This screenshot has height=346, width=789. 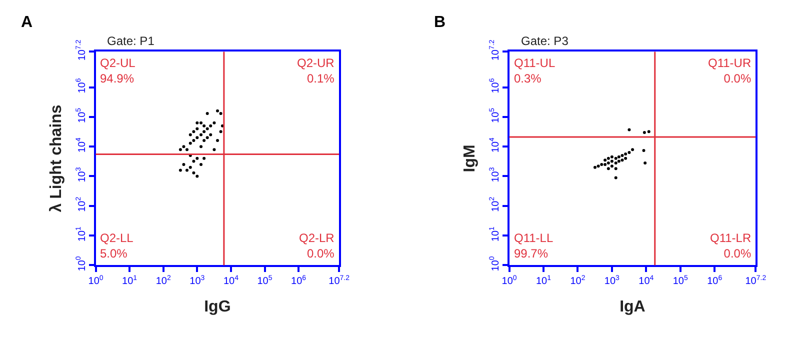 I want to click on chart-title: B, so click(x=440, y=22).